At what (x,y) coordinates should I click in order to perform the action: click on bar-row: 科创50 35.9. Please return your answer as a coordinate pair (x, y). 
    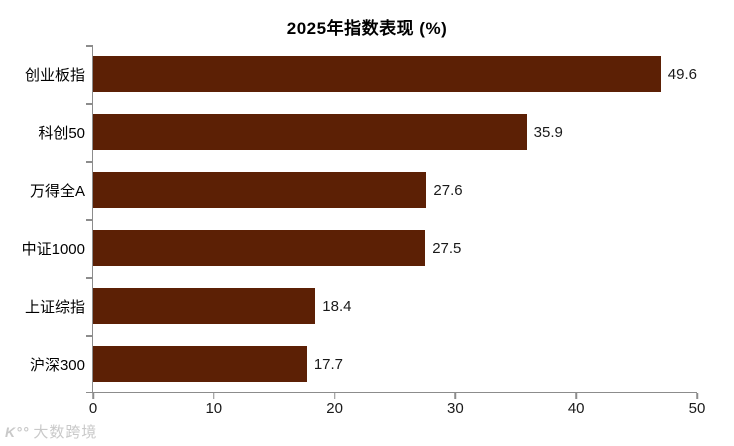
    Looking at the image, I should click on (367, 132).